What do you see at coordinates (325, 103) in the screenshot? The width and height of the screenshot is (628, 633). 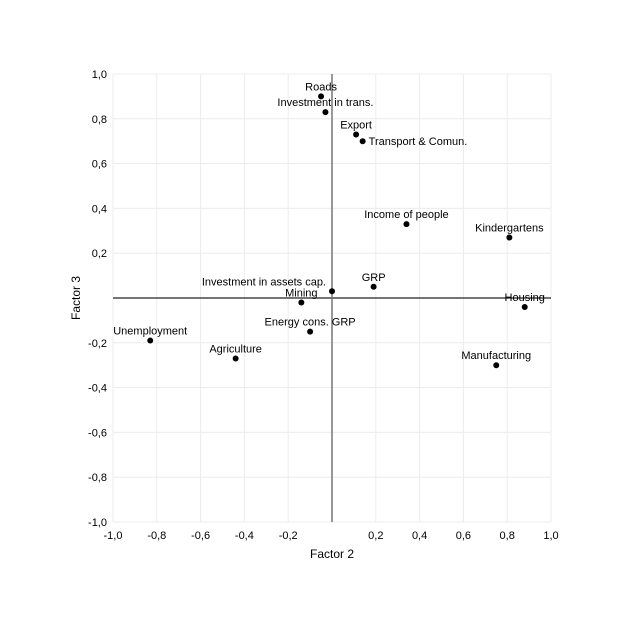 I see `point-label: Investment in trans.` at bounding box center [325, 103].